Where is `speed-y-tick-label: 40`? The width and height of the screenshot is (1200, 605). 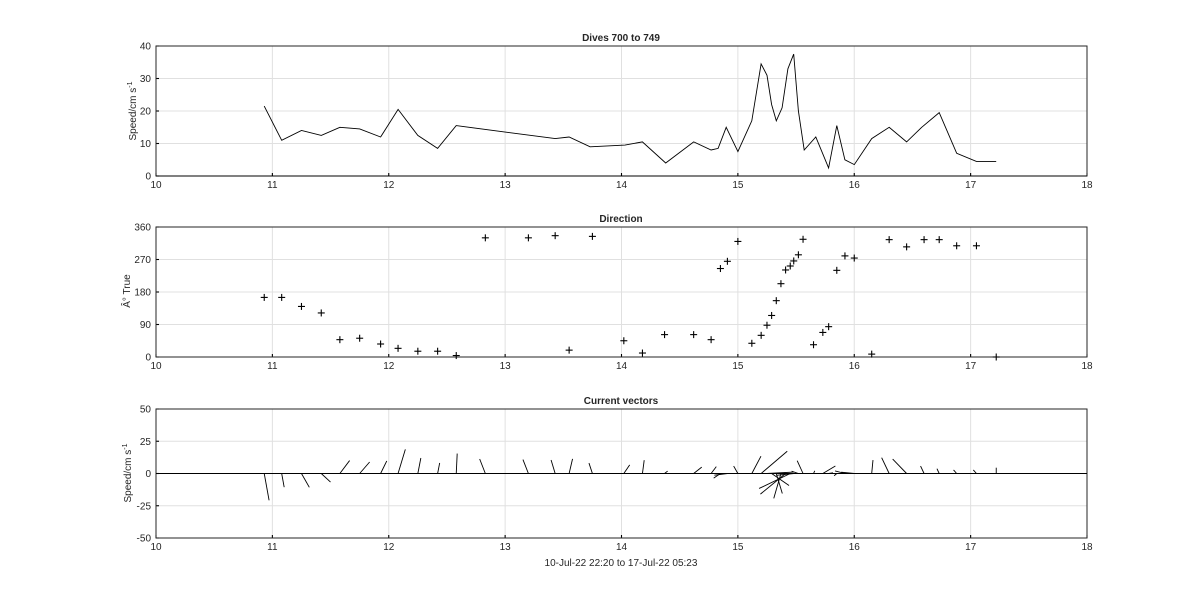
speed-y-tick-label: 40 is located at coordinates (146, 47).